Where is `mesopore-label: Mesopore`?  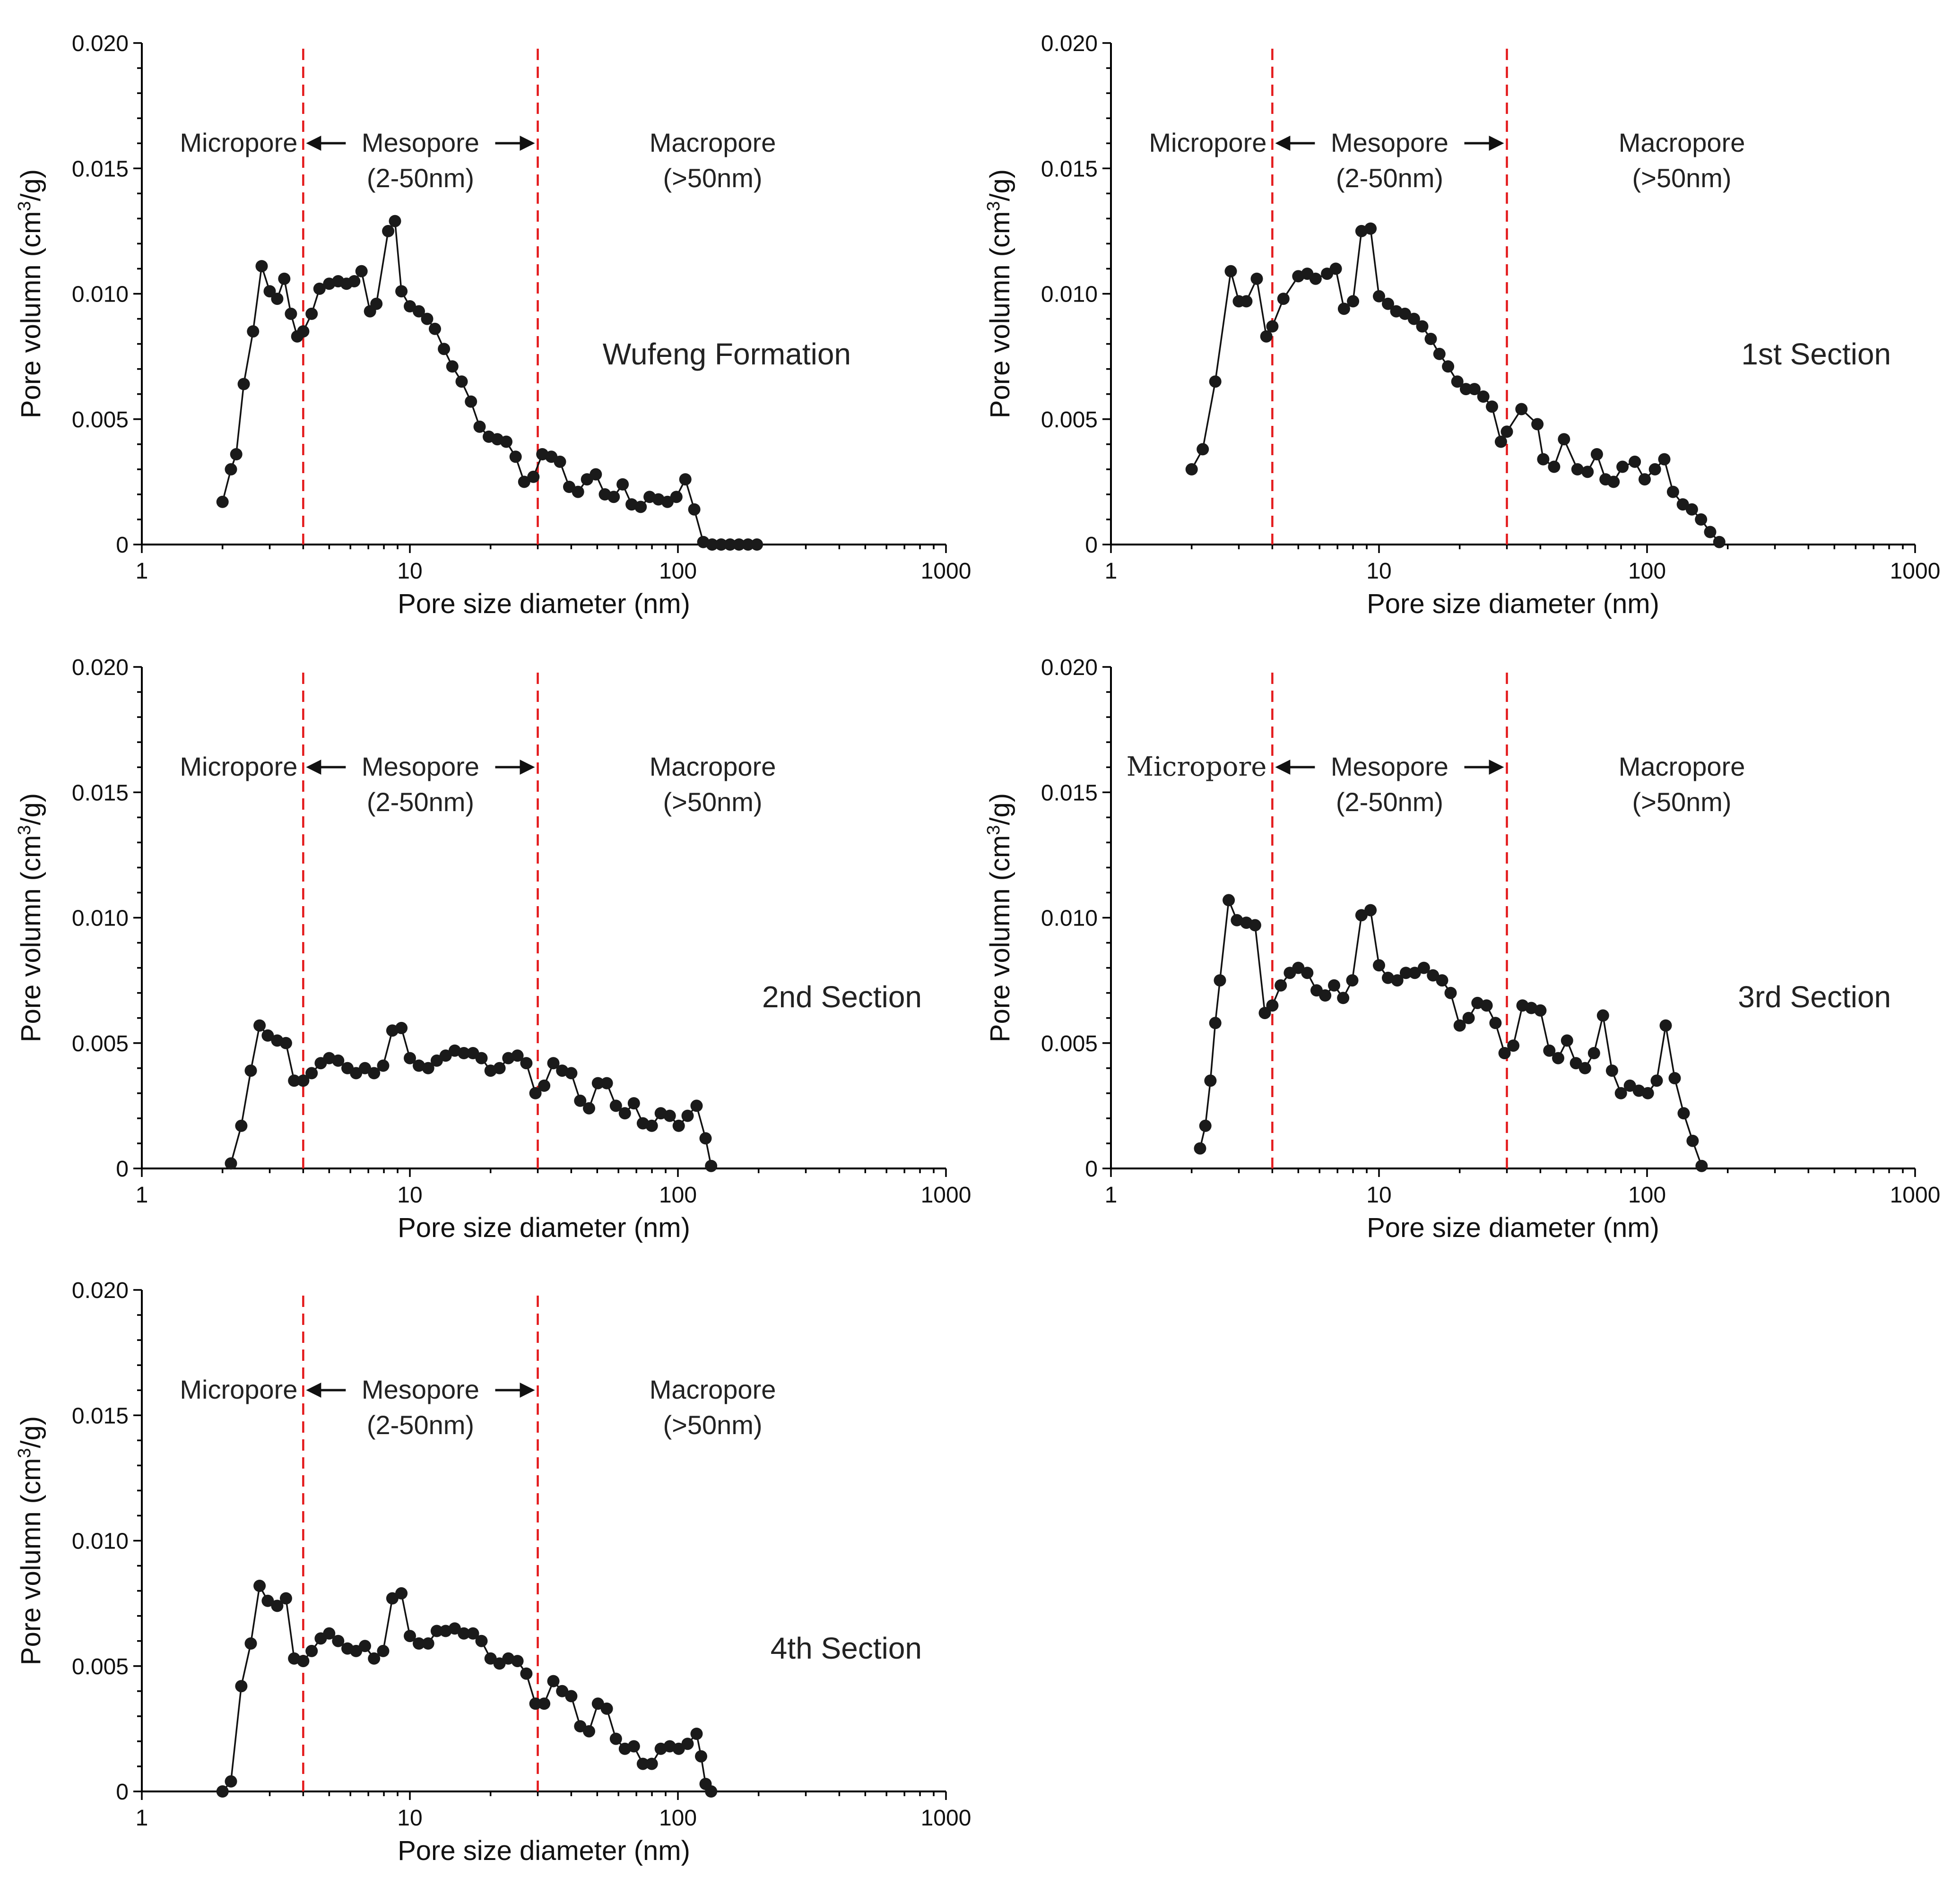 mesopore-label: Mesopore is located at coordinates (1389, 142).